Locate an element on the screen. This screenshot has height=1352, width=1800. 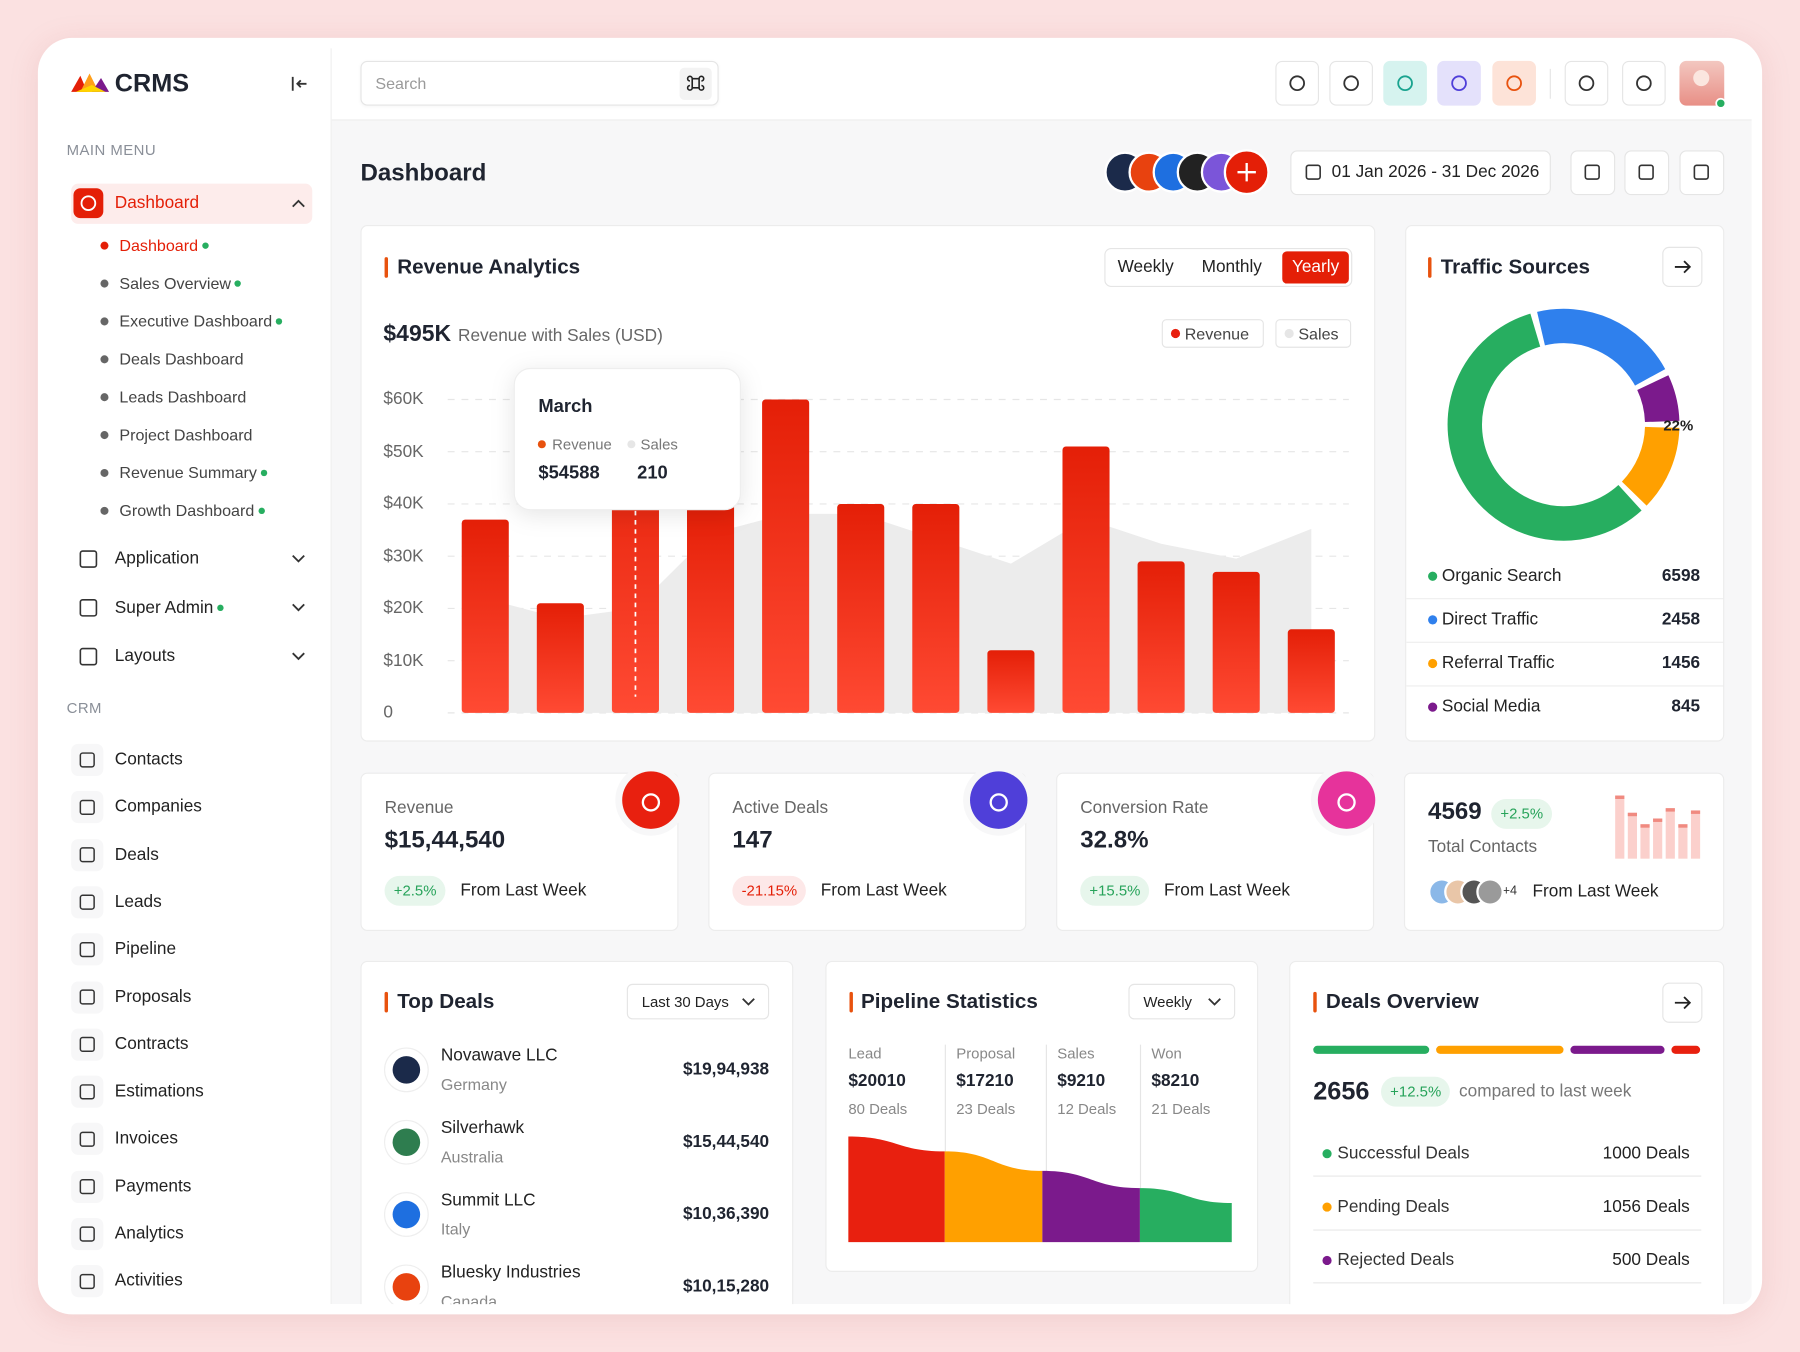
tab: Yearly is located at coordinates (1315, 267).